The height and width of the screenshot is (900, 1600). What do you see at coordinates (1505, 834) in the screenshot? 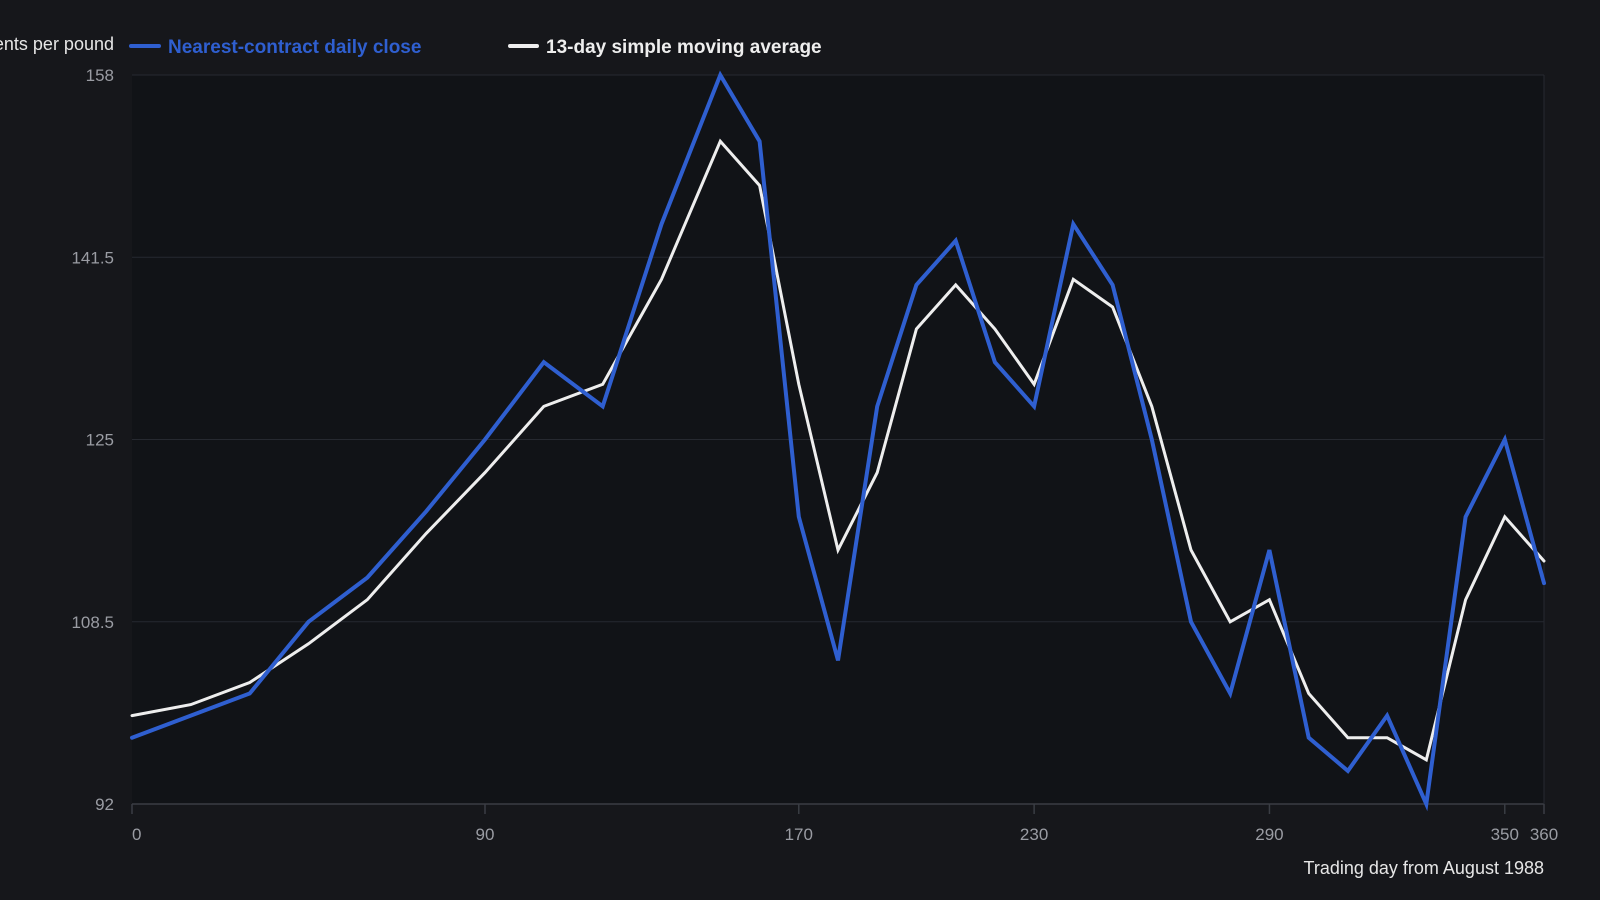
I see `x-tick-label-350: 350` at bounding box center [1505, 834].